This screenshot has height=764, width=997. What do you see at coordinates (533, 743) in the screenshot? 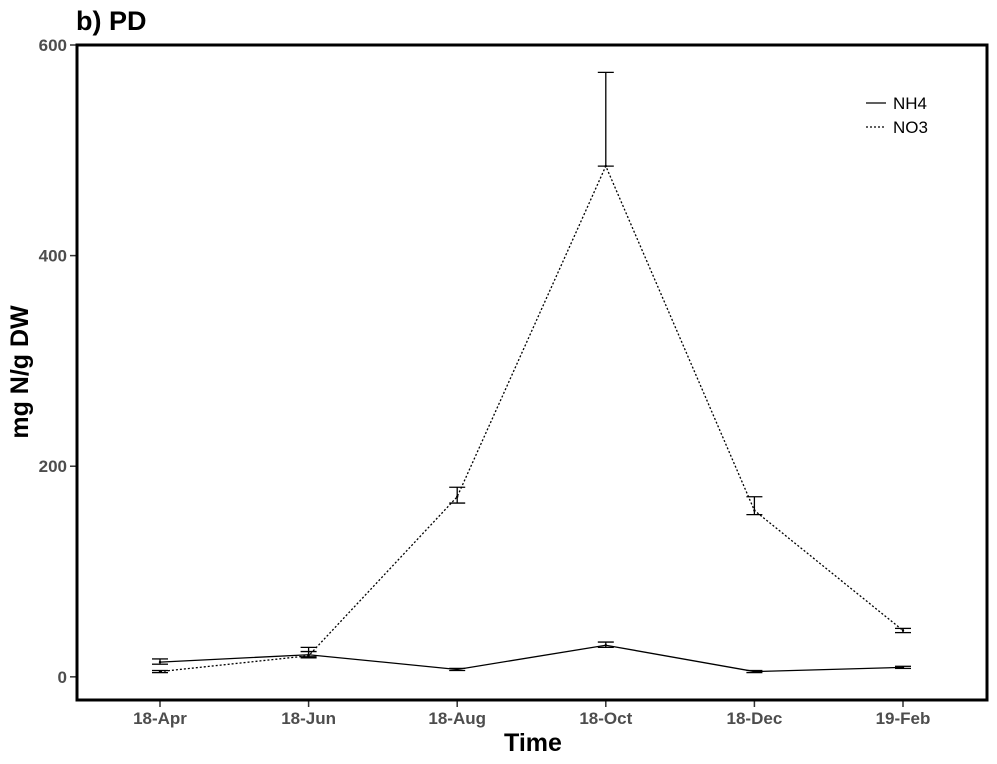
I see `x-axis-title: Time` at bounding box center [533, 743].